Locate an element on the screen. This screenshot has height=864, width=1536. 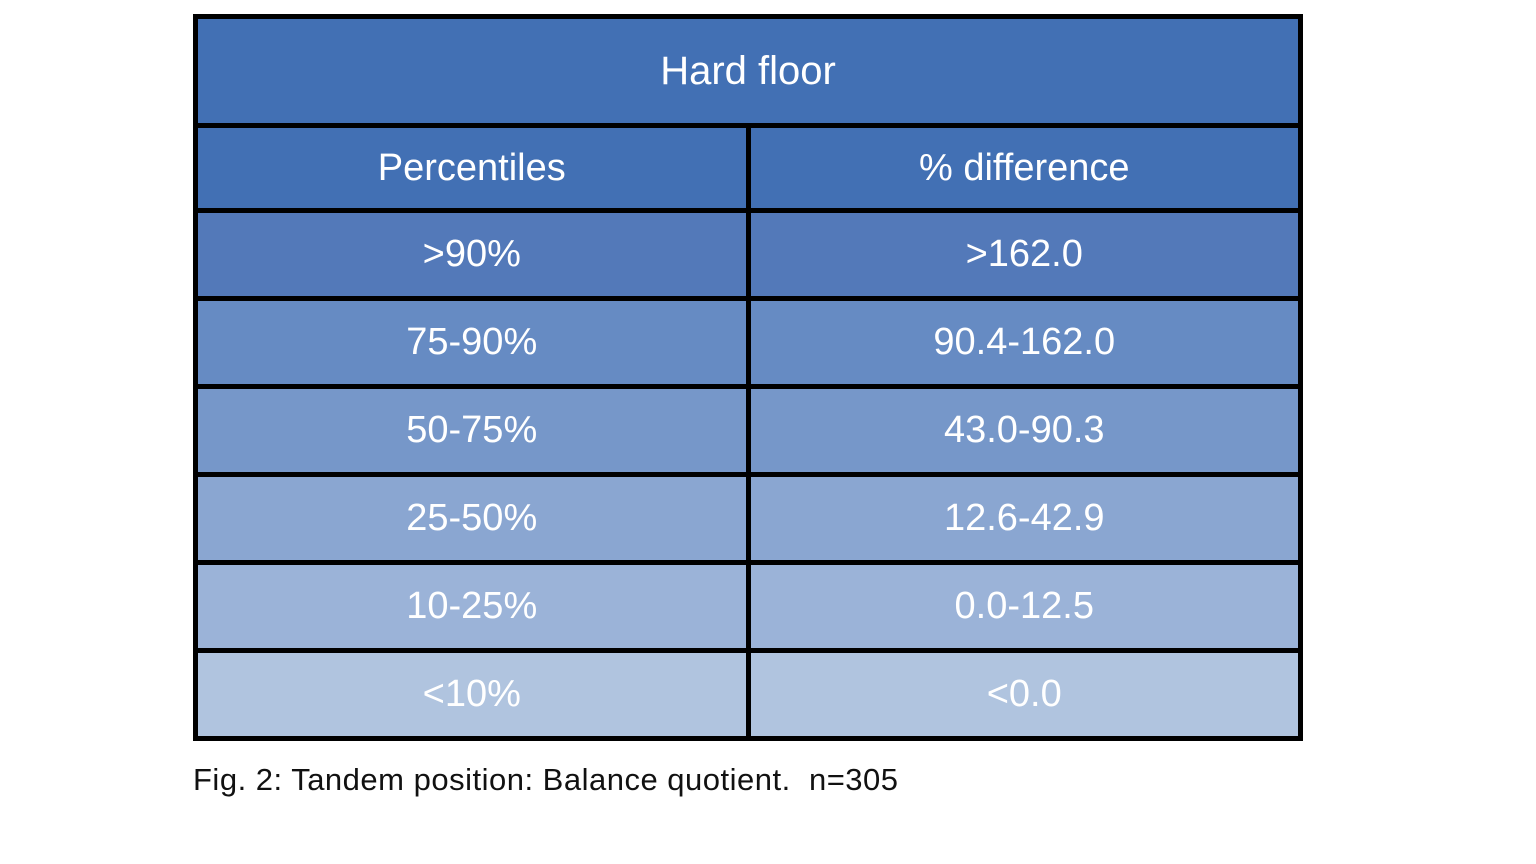
percentile-cell: 75-90% is located at coordinates (472, 342).